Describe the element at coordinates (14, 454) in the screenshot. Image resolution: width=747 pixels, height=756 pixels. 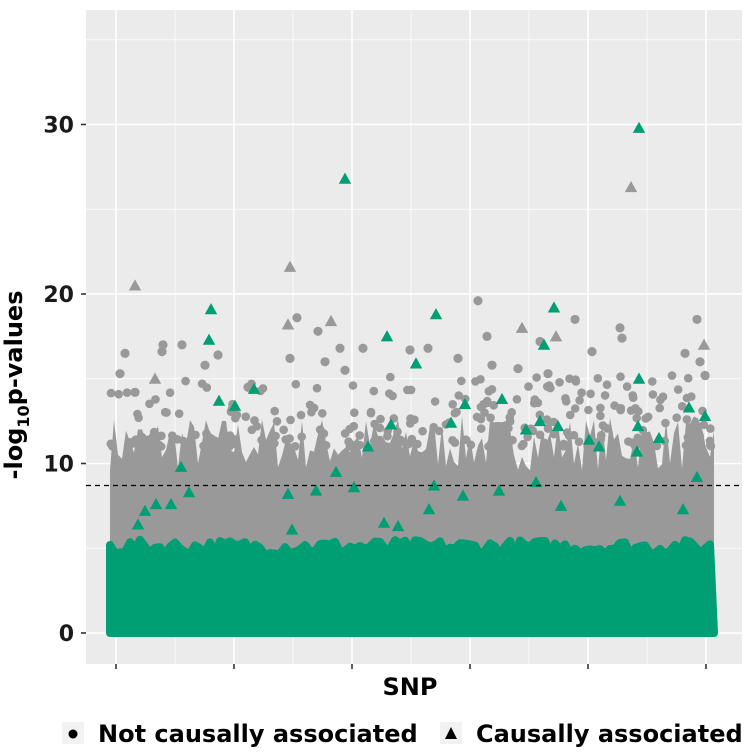
I see `y-axis-title-main: -log` at that location.